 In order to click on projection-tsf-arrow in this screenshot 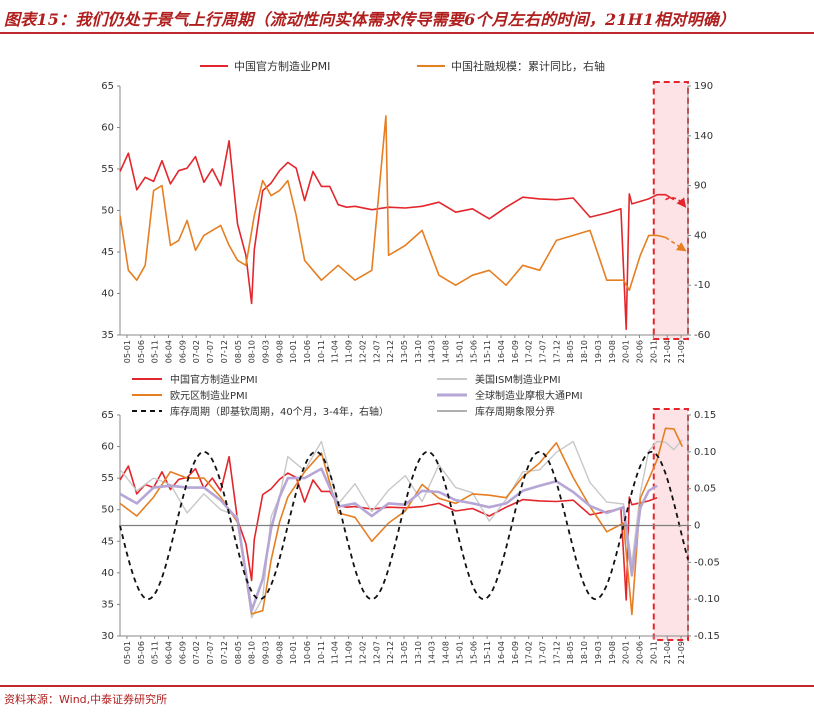, I will do `click(676, 244)`.